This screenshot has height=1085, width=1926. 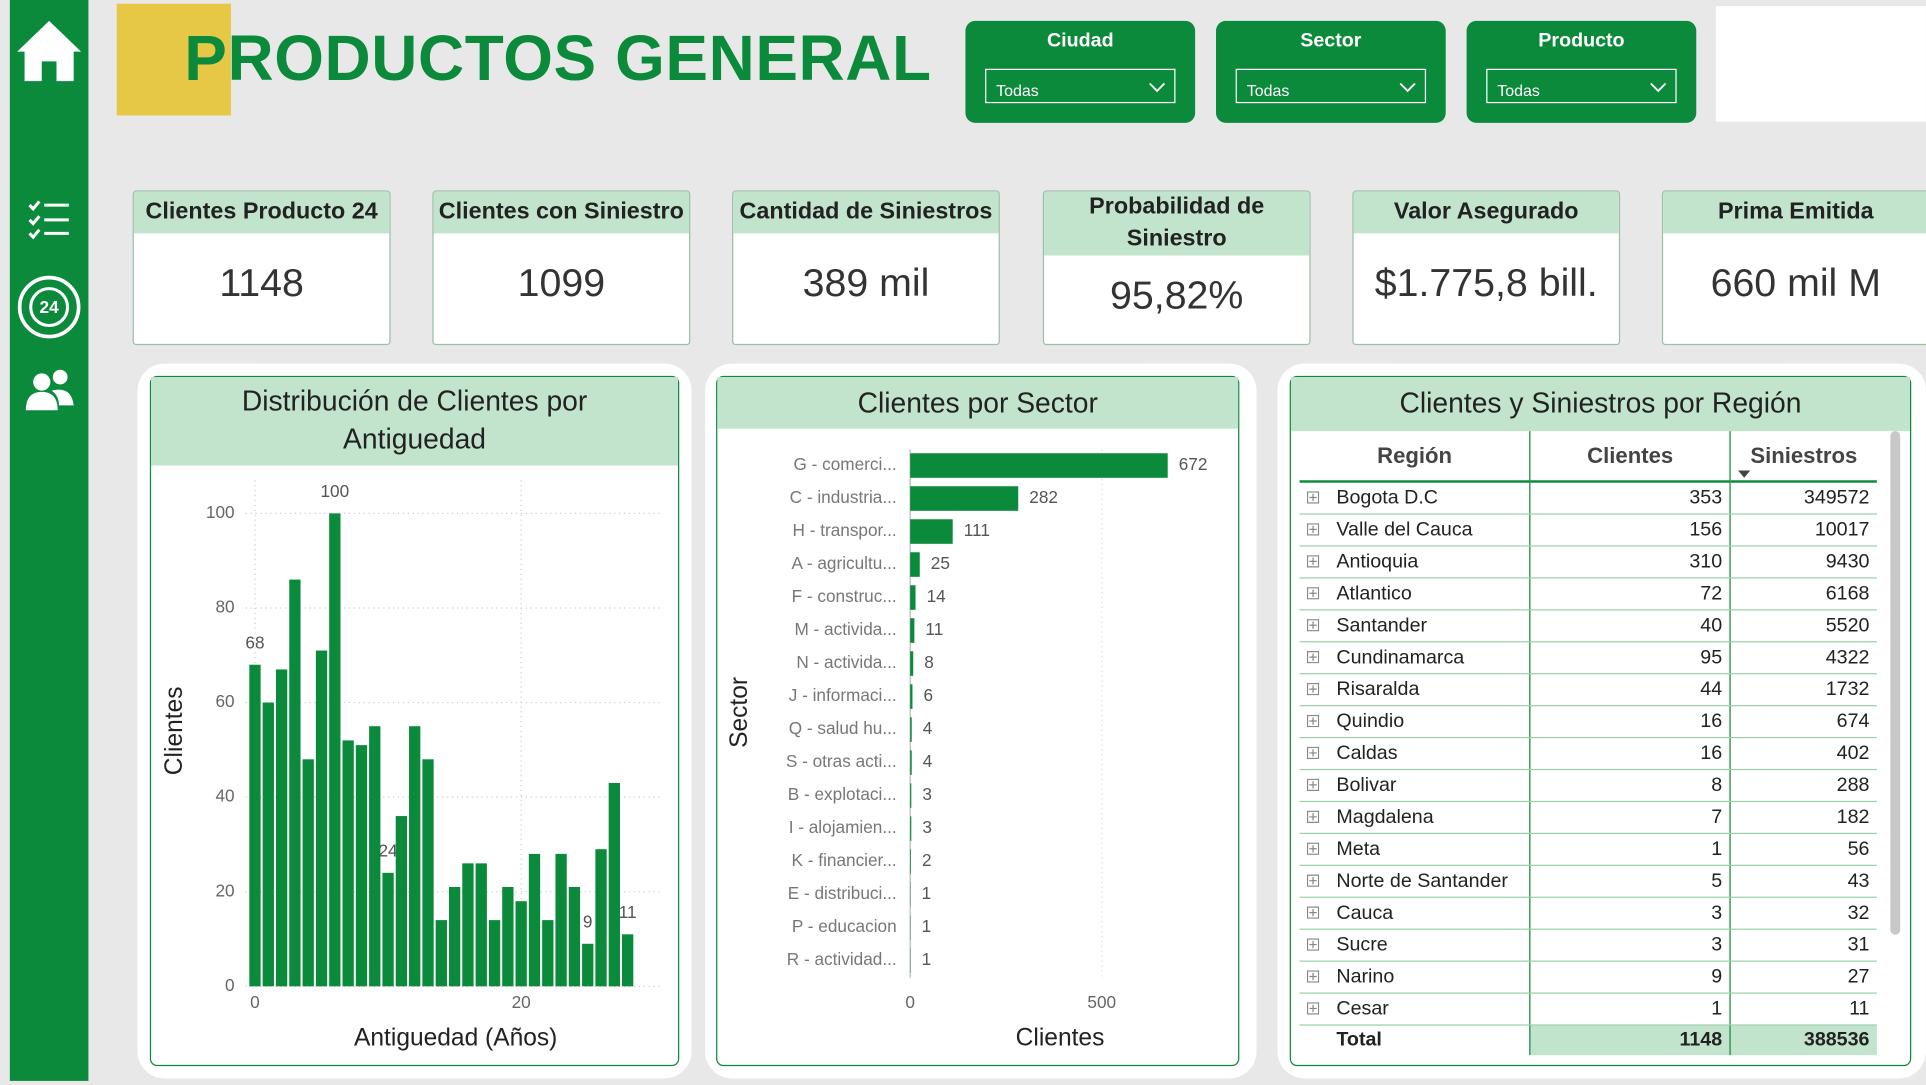 What do you see at coordinates (261, 212) in the screenshot?
I see `kpi-title: Clientes Producto 24` at bounding box center [261, 212].